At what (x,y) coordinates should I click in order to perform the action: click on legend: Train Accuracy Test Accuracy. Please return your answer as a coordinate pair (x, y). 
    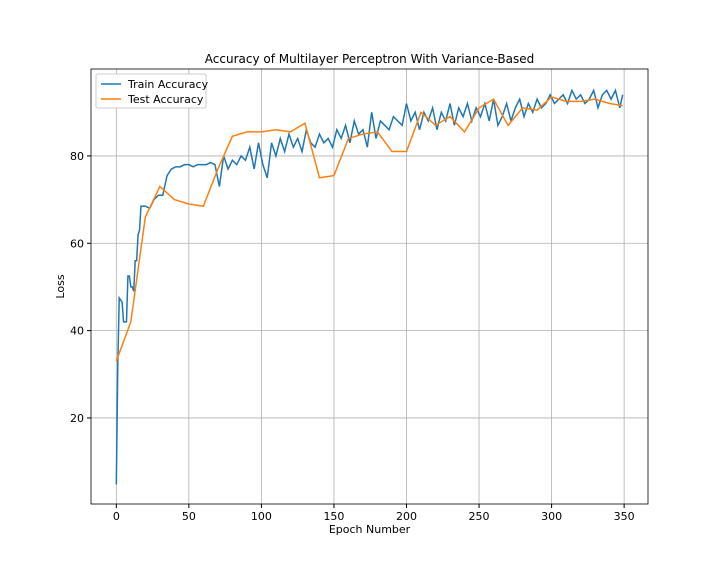
    Looking at the image, I should click on (152, 91).